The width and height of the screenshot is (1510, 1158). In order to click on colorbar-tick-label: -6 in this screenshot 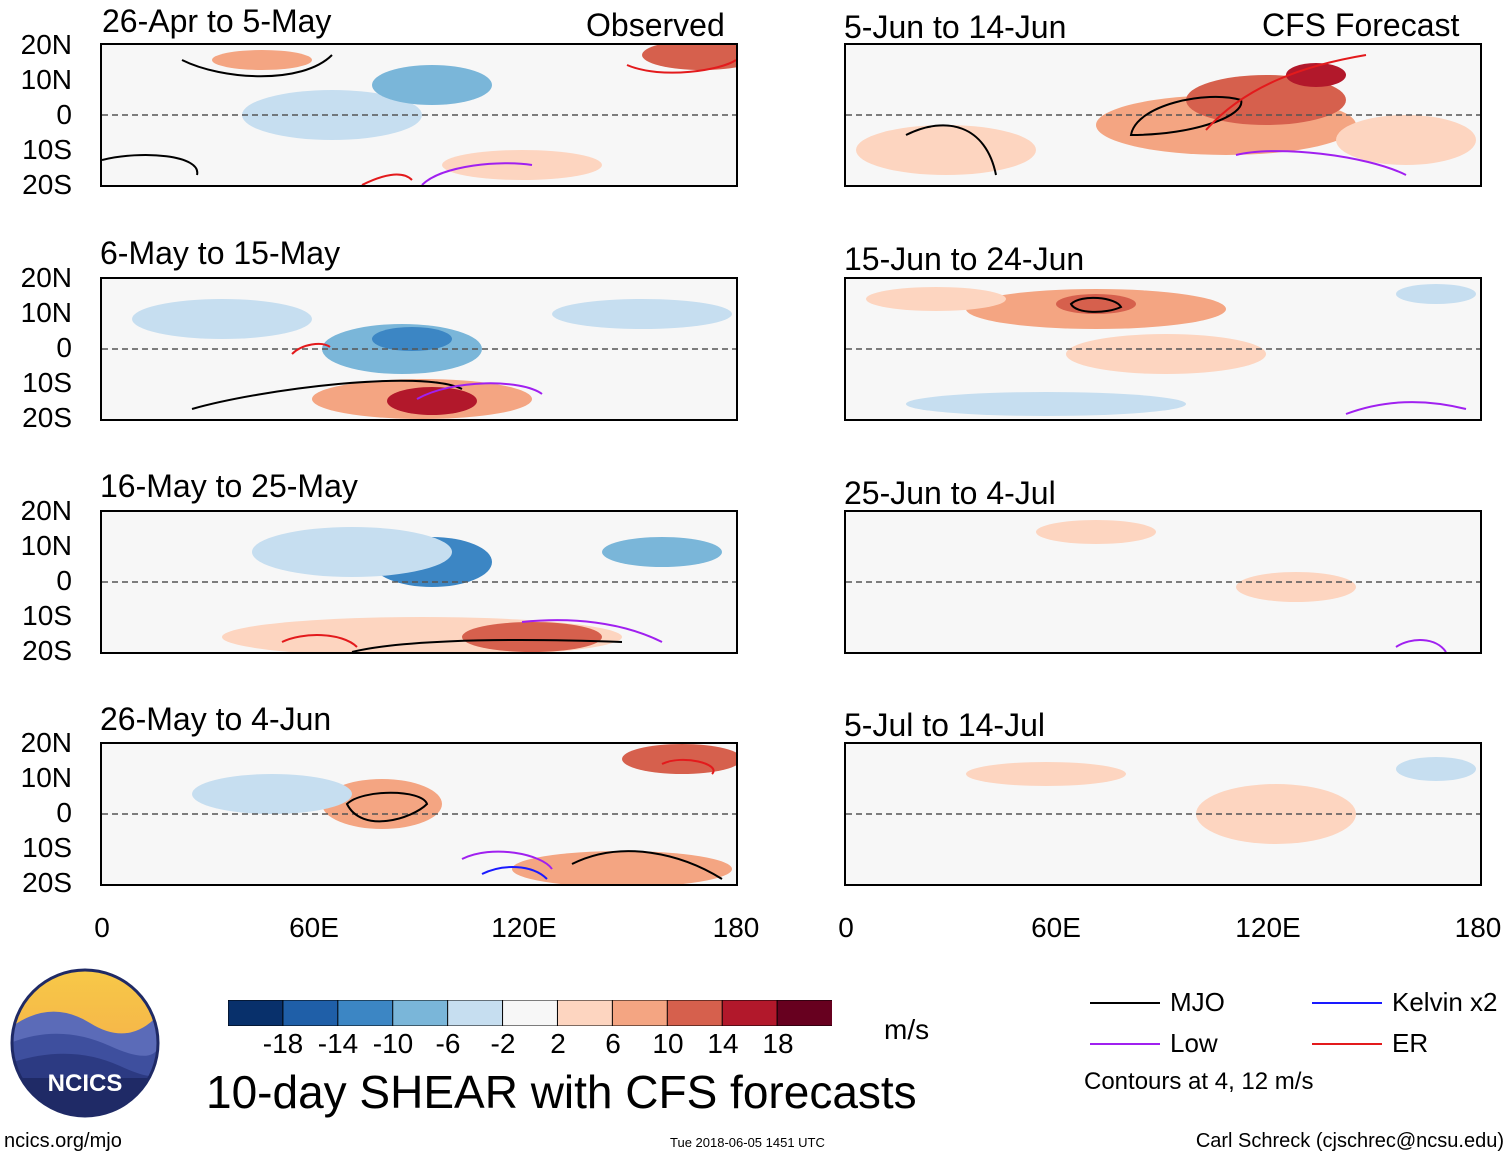, I will do `click(448, 1043)`.